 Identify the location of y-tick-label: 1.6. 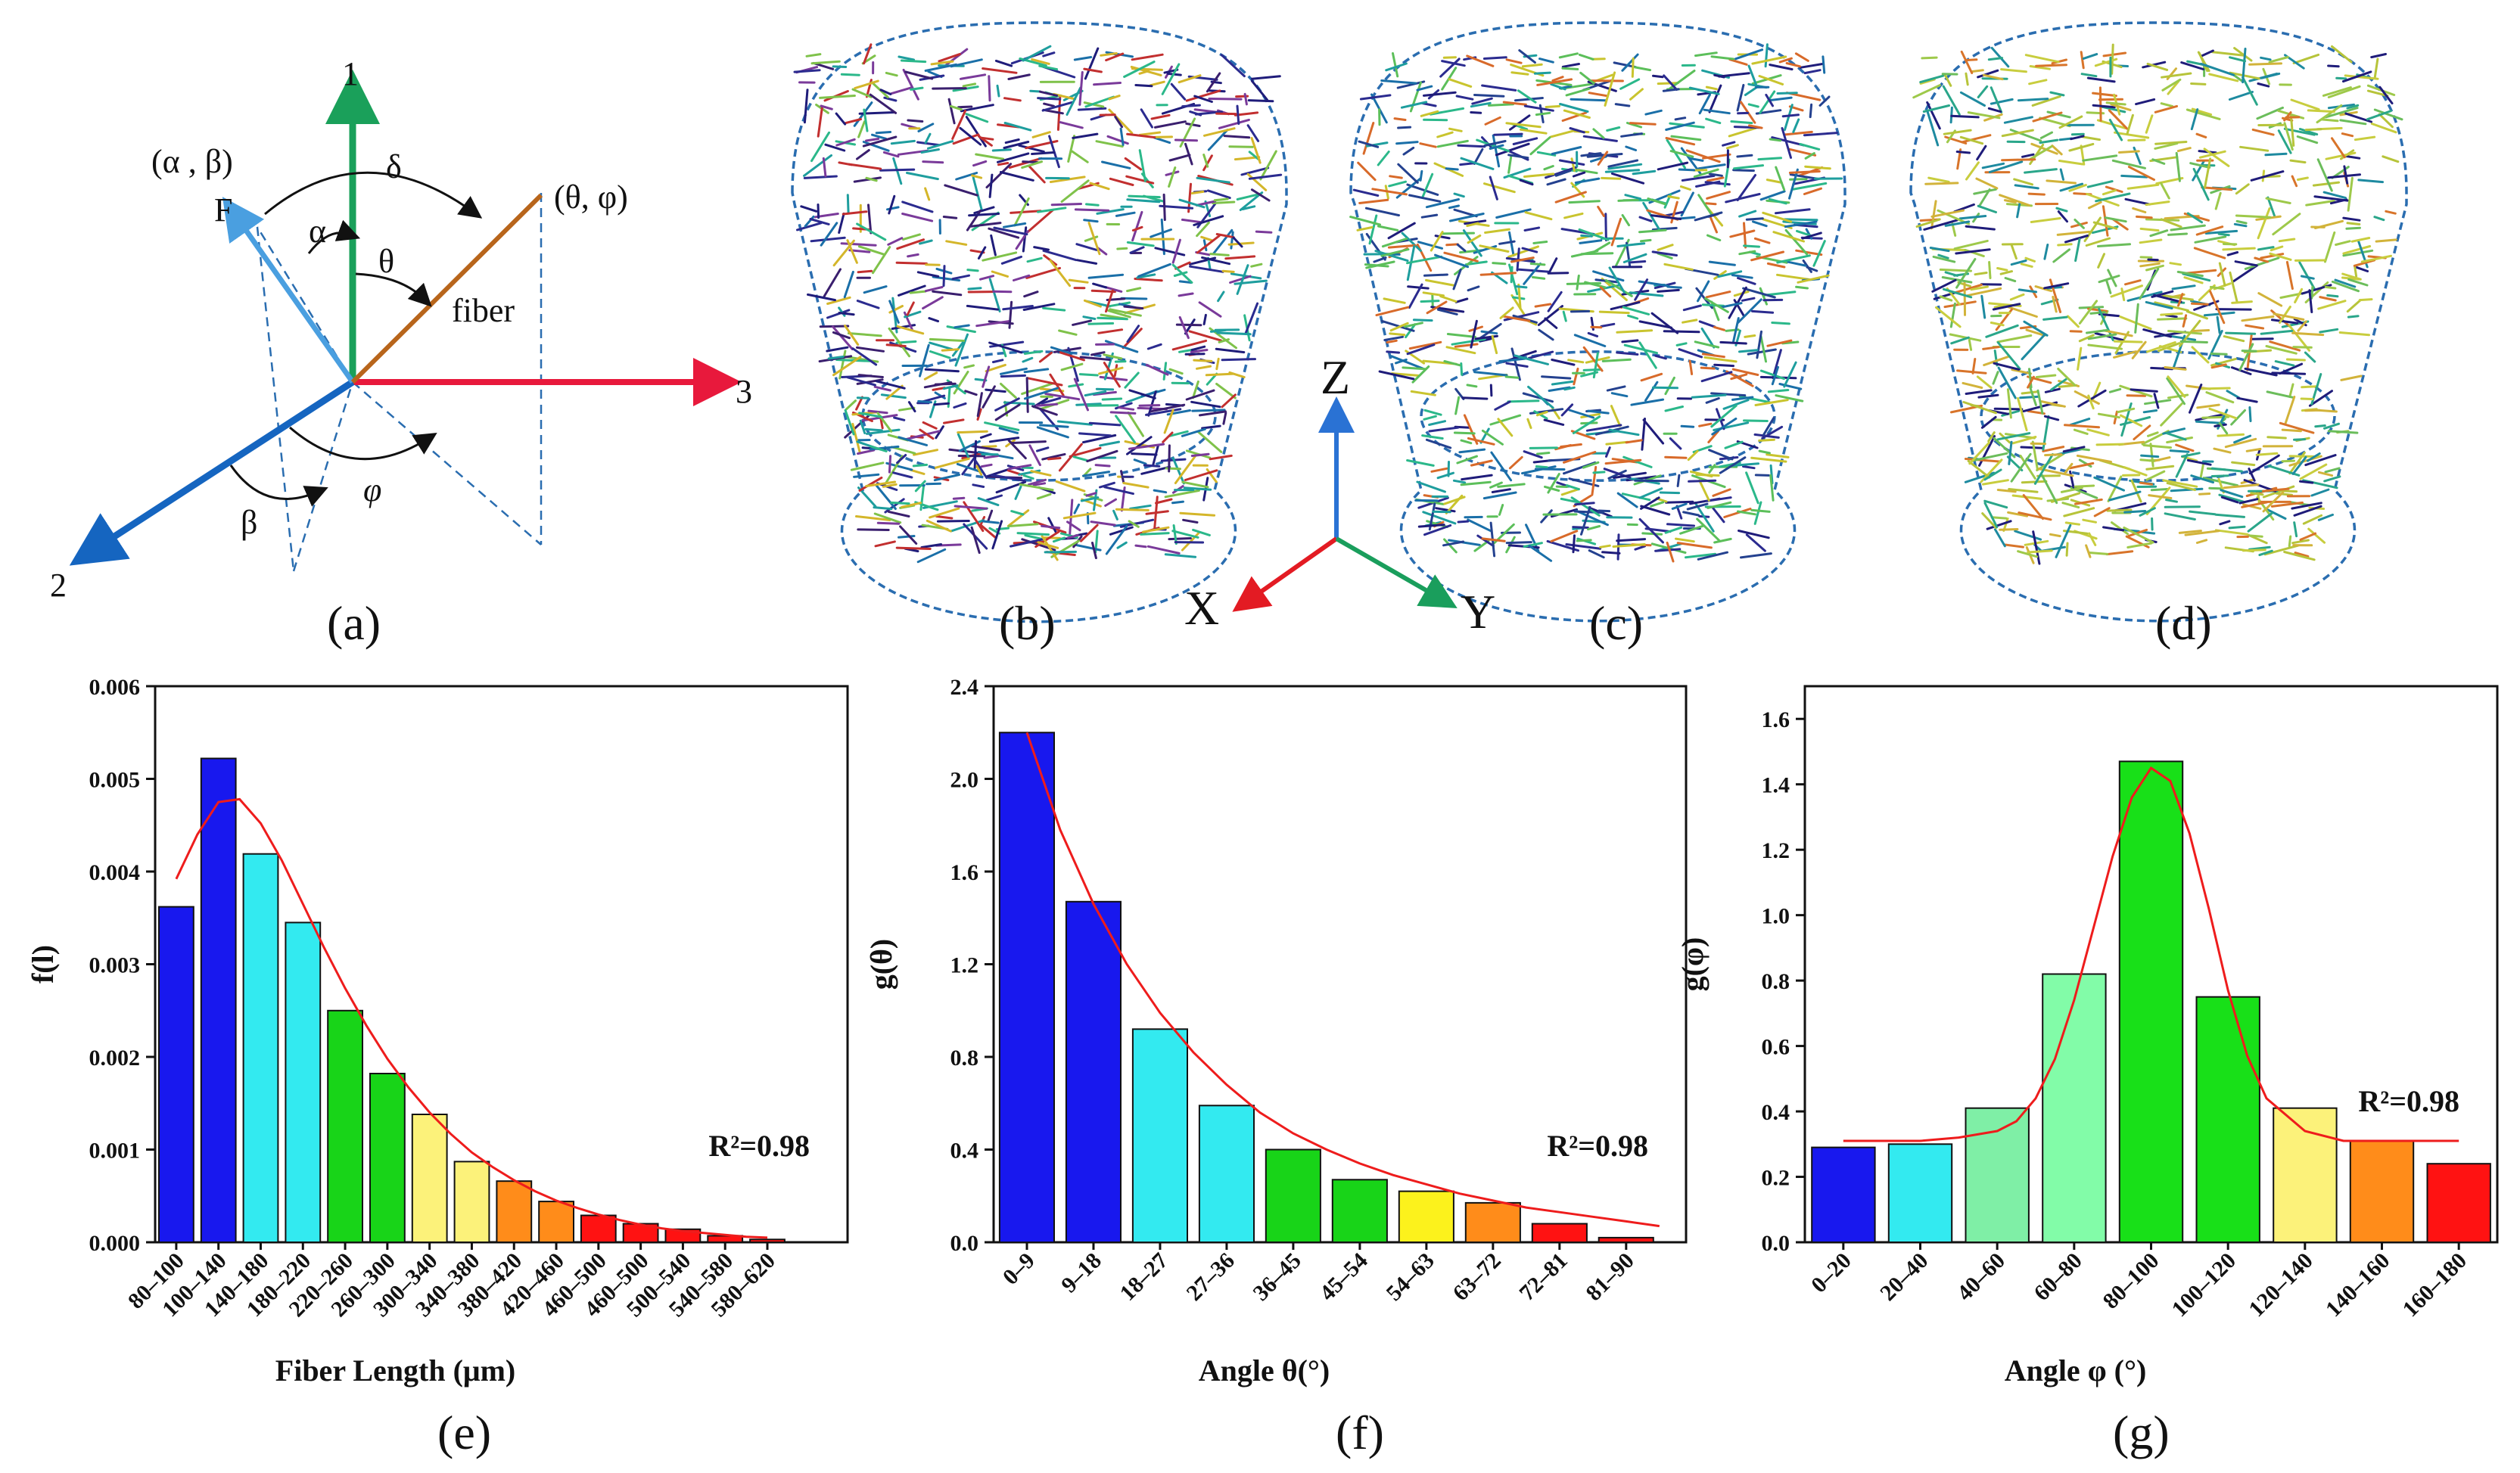
(964, 873).